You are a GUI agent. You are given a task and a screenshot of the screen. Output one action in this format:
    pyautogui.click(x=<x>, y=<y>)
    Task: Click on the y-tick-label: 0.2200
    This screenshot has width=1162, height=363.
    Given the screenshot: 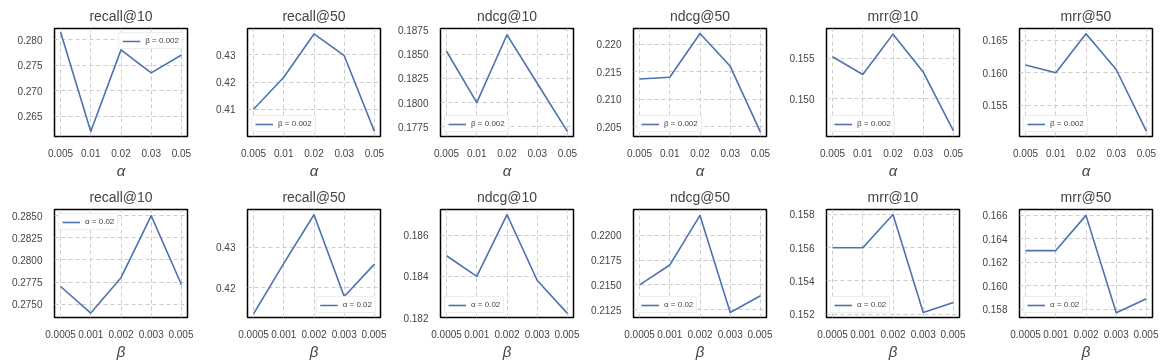 What is the action you would take?
    pyautogui.click(x=606, y=236)
    